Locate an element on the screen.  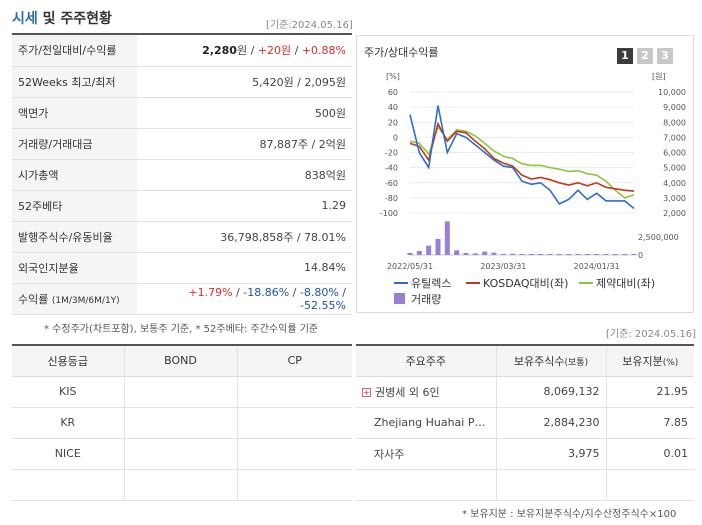
legend-volume: 거래량 is located at coordinates (426, 299).